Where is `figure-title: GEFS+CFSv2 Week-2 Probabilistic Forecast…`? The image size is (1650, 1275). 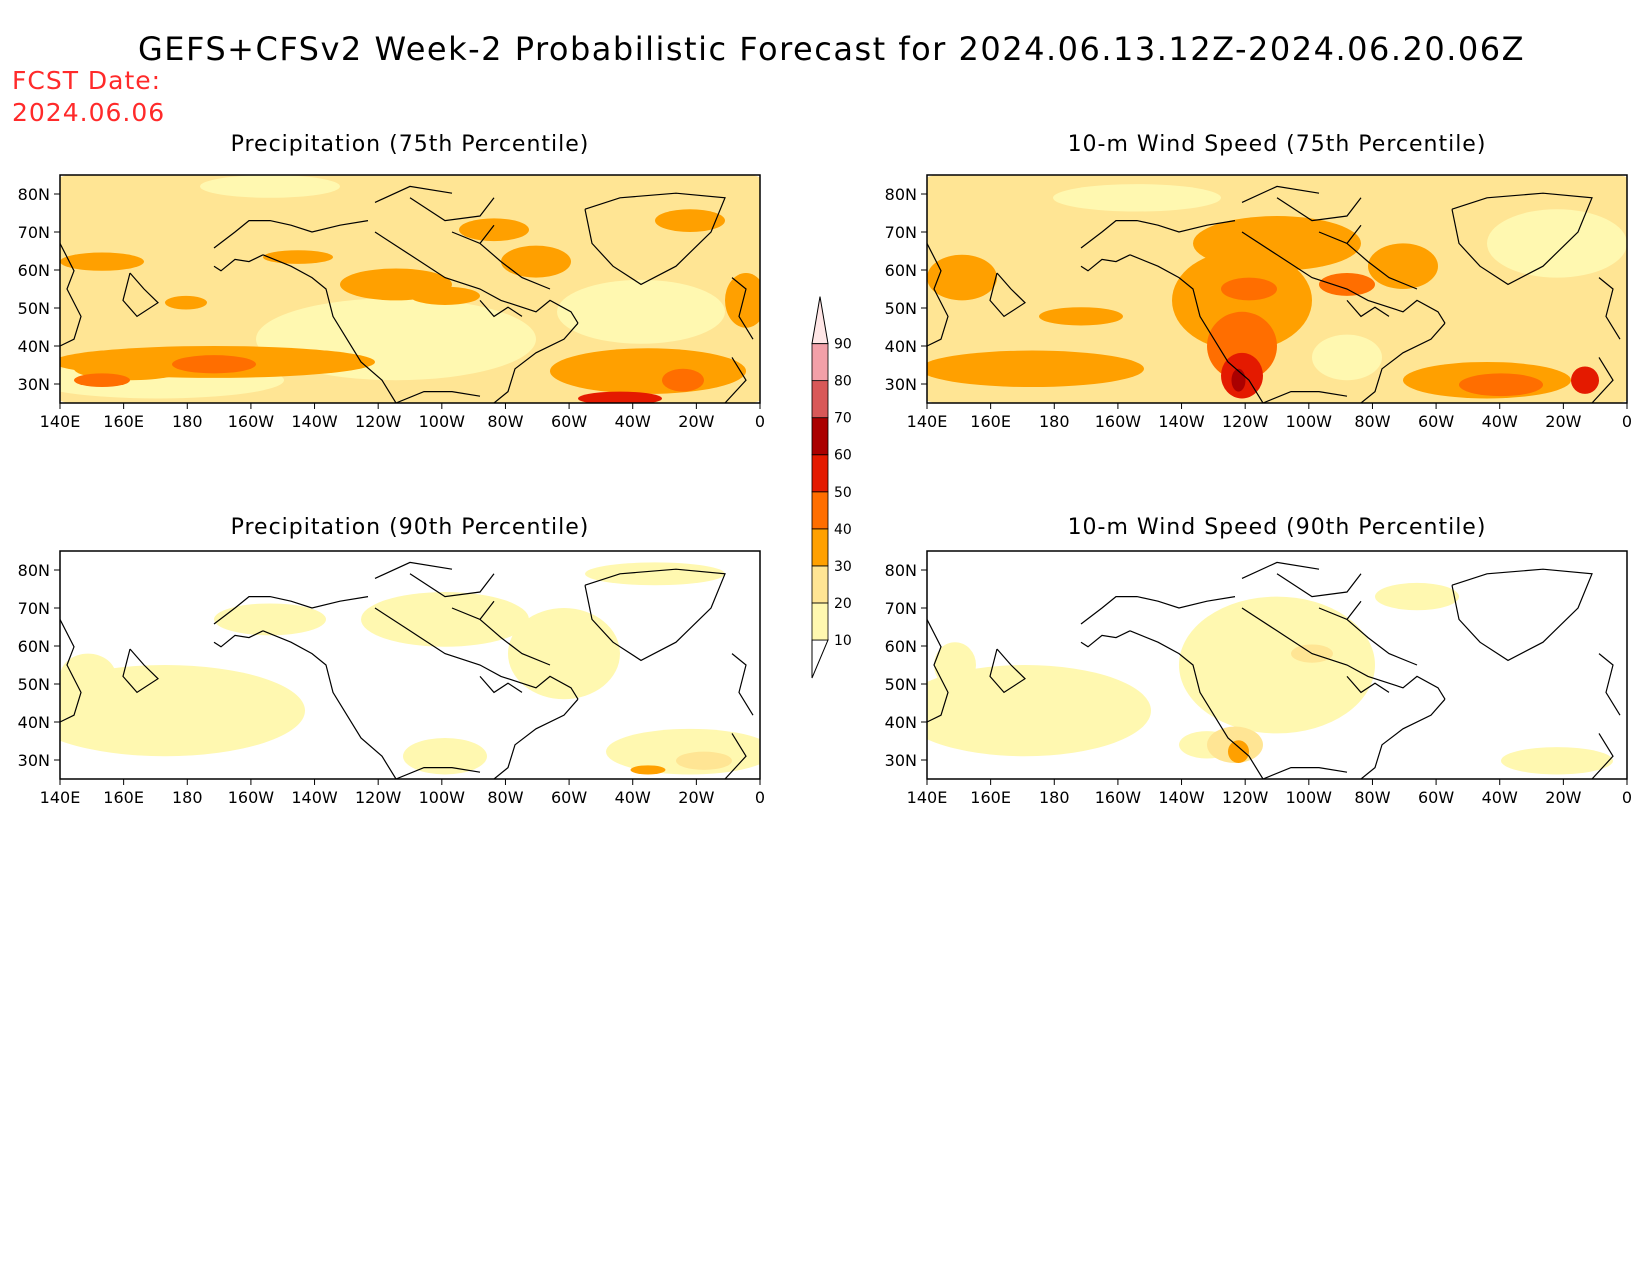 figure-title: GEFS+CFSv2 Week-2 Probabilistic Forecast… is located at coordinates (832, 49).